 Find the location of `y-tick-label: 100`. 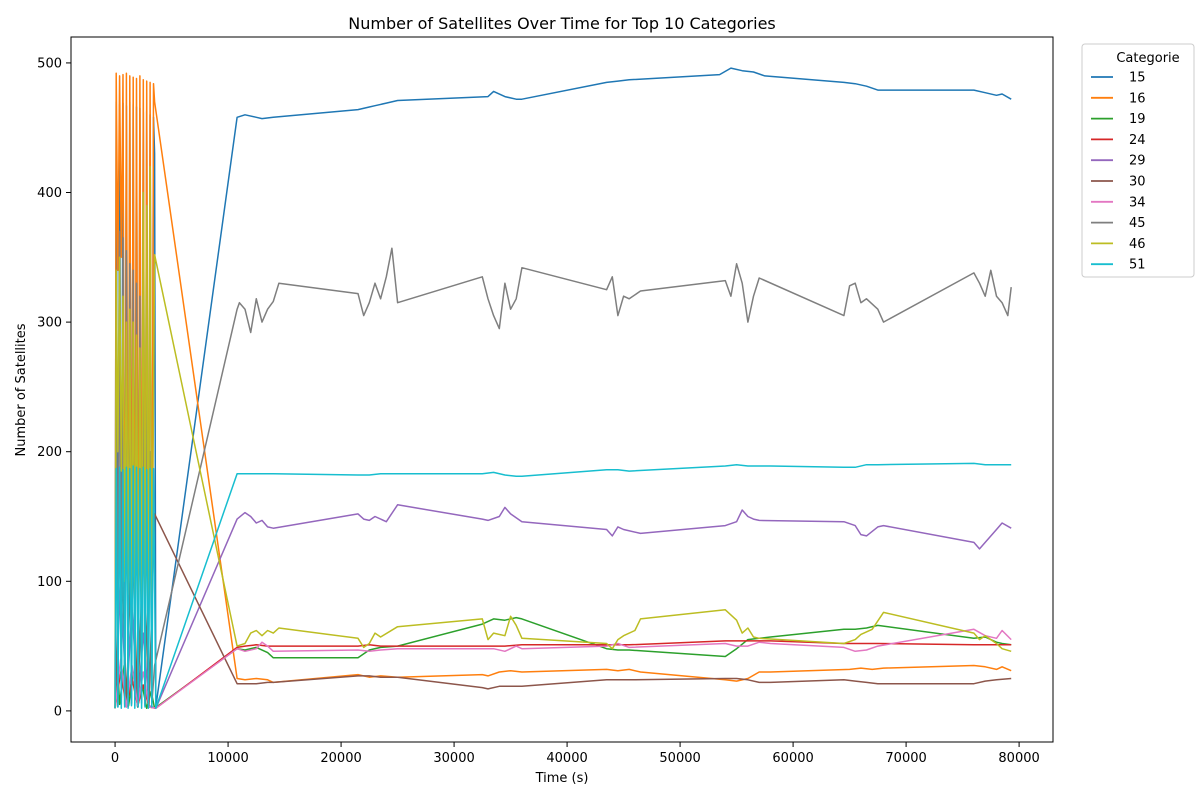

y-tick-label: 100 is located at coordinates (49, 582).